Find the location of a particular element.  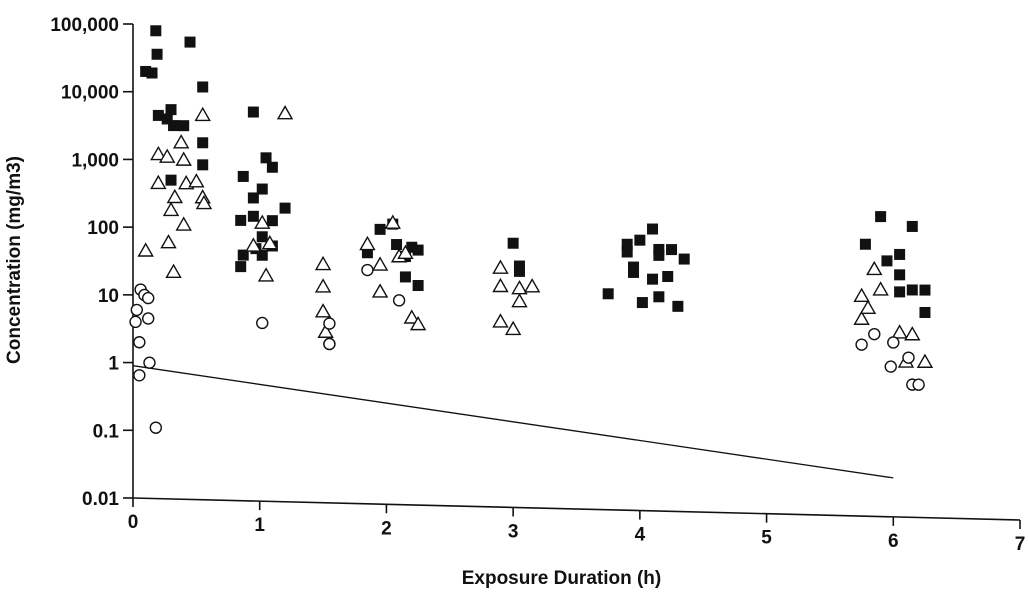

y-tick-label: 0.1 is located at coordinates (106, 431).